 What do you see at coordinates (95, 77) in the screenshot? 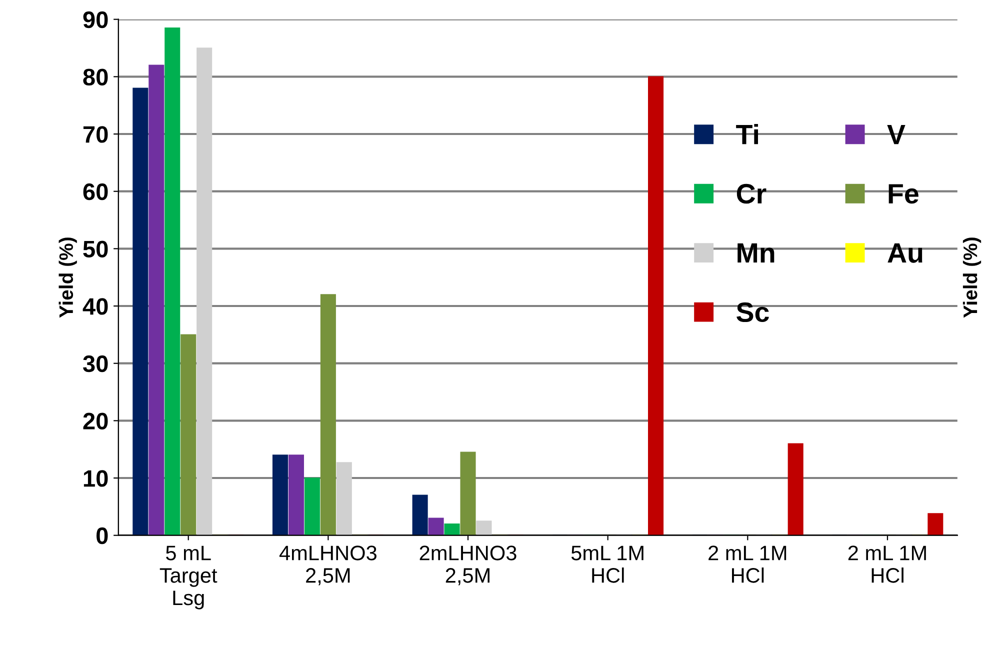
I see `y-tick-label: 80` at bounding box center [95, 77].